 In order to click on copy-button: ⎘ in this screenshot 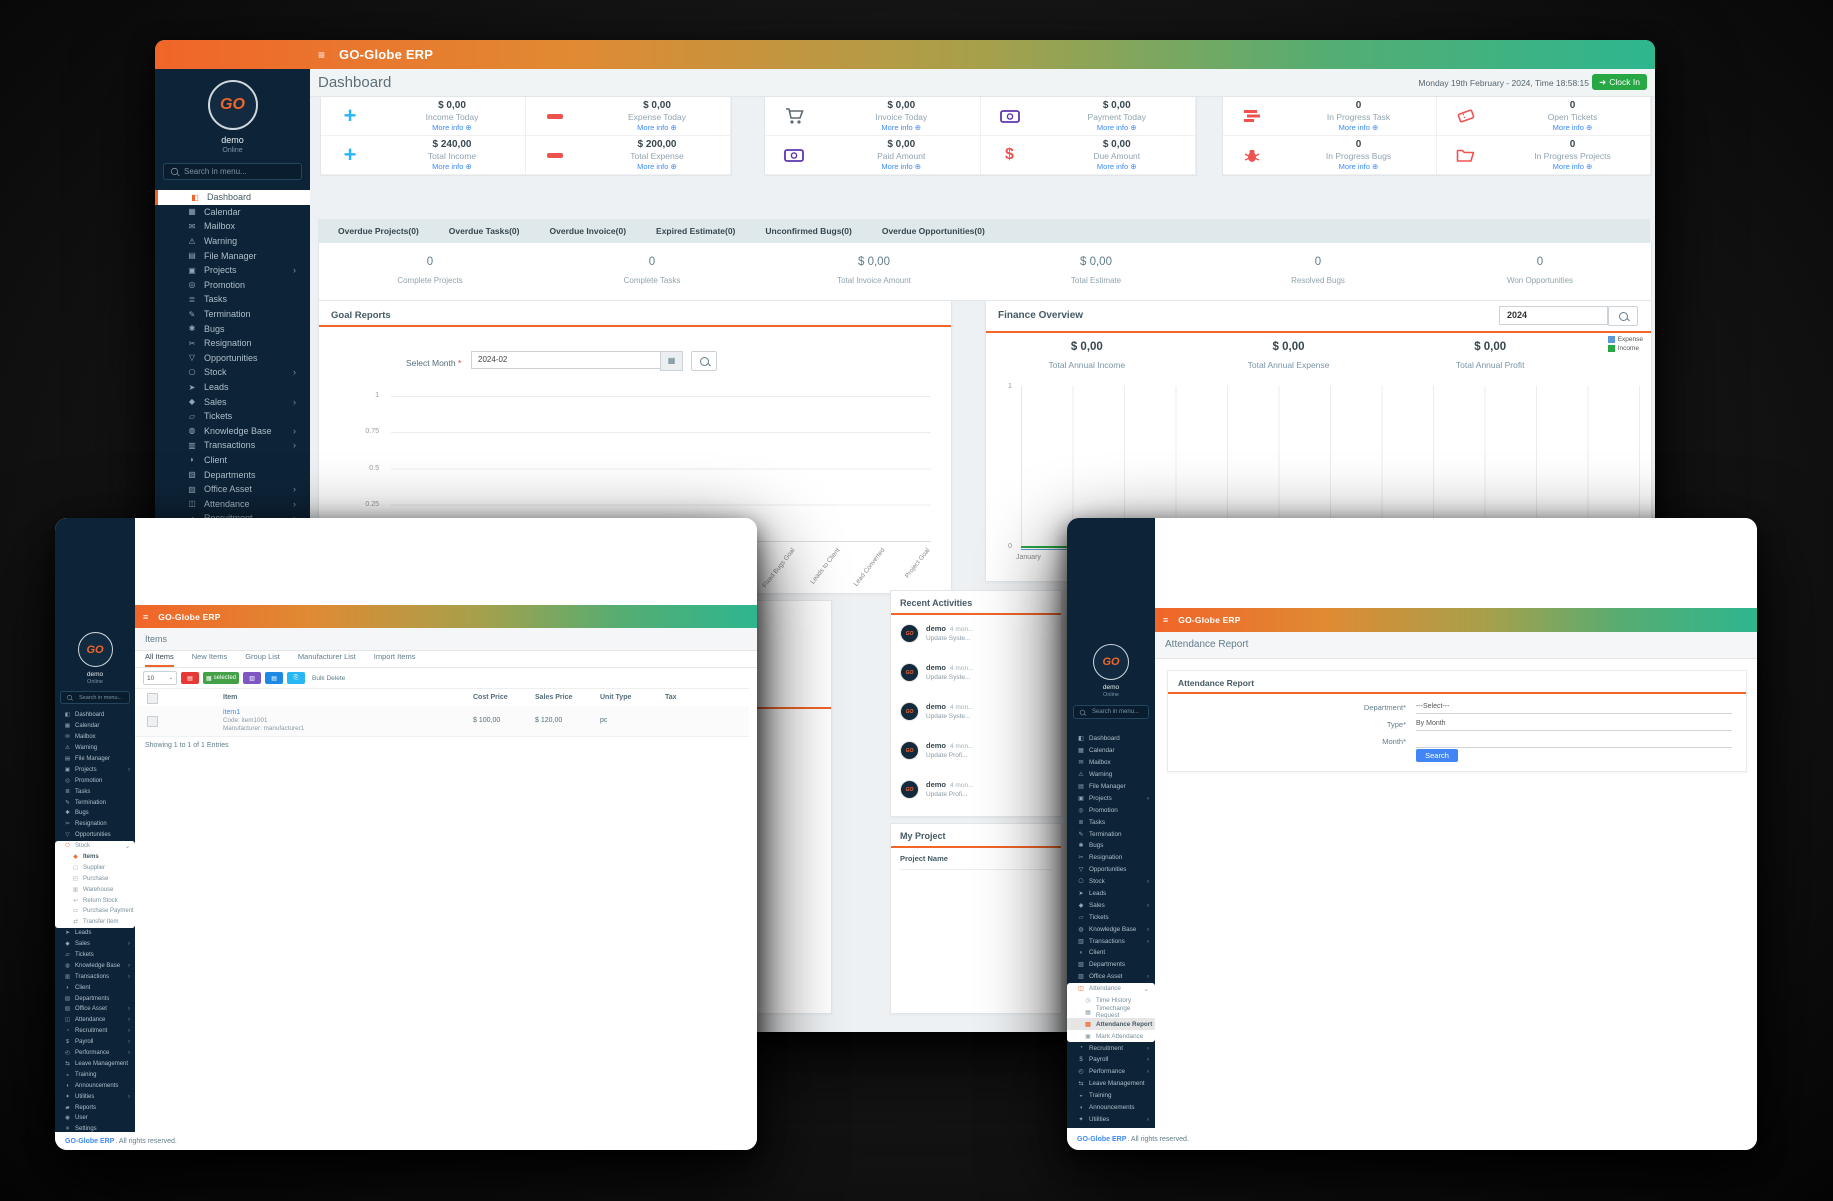, I will do `click(296, 678)`.